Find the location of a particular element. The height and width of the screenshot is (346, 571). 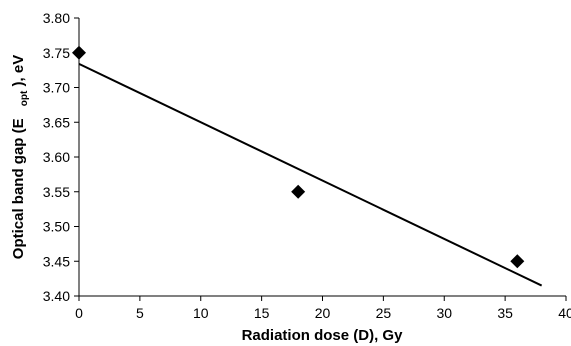

y-axis-label-suffix: ), eV is located at coordinates (18, 71).